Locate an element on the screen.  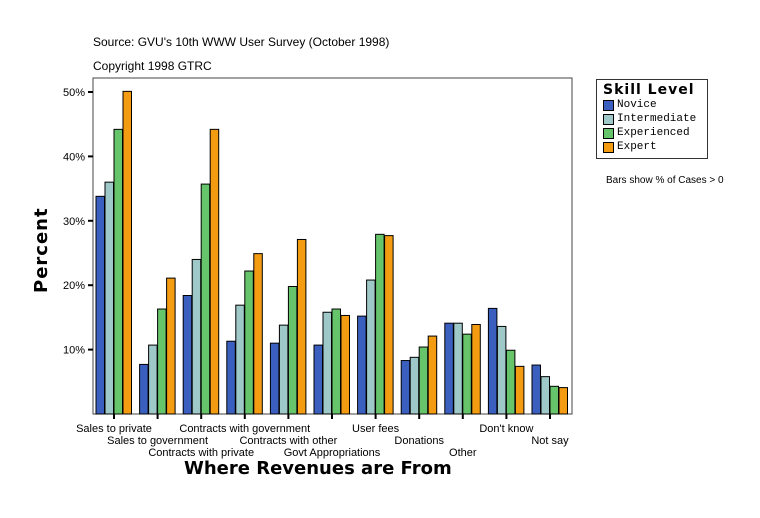
note-text: Bars show % of Cases > 0 is located at coordinates (665, 180).